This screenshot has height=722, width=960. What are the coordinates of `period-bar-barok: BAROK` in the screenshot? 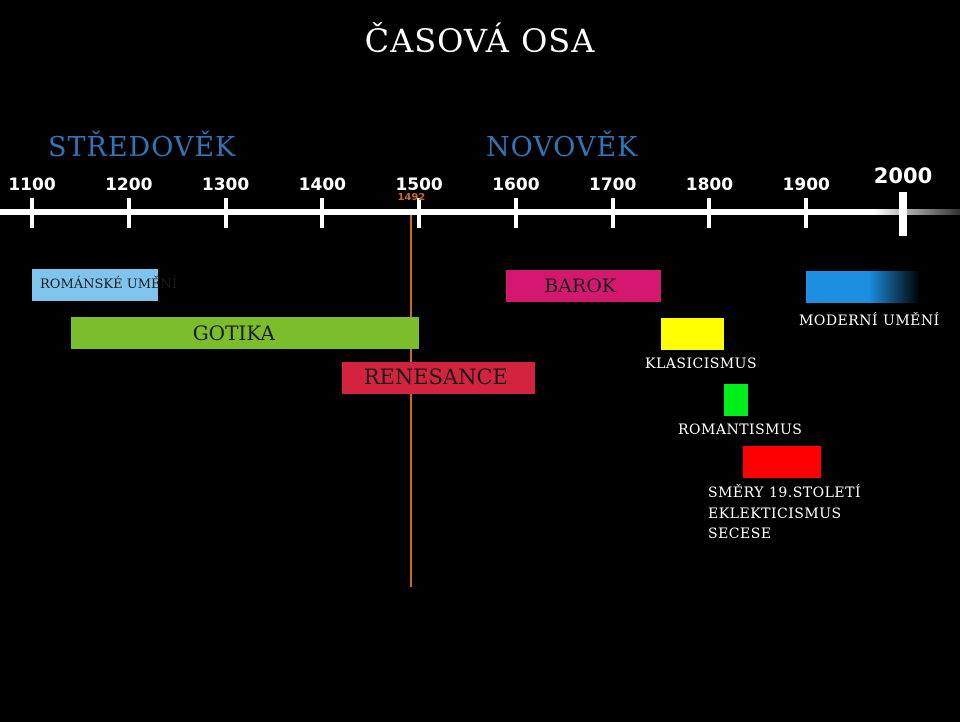 It's located at (584, 286).